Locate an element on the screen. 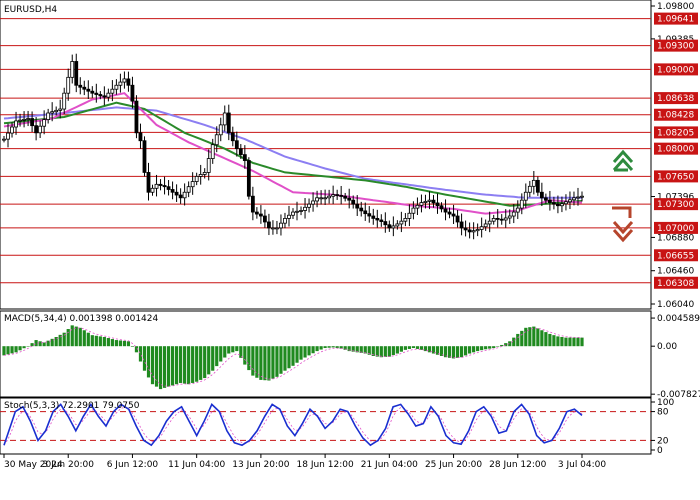 Image resolution: width=700 pixels, height=500 pixels. stochastic-label: Stoch(5,3,3) 72.2901 79.0750 is located at coordinates (72, 406).